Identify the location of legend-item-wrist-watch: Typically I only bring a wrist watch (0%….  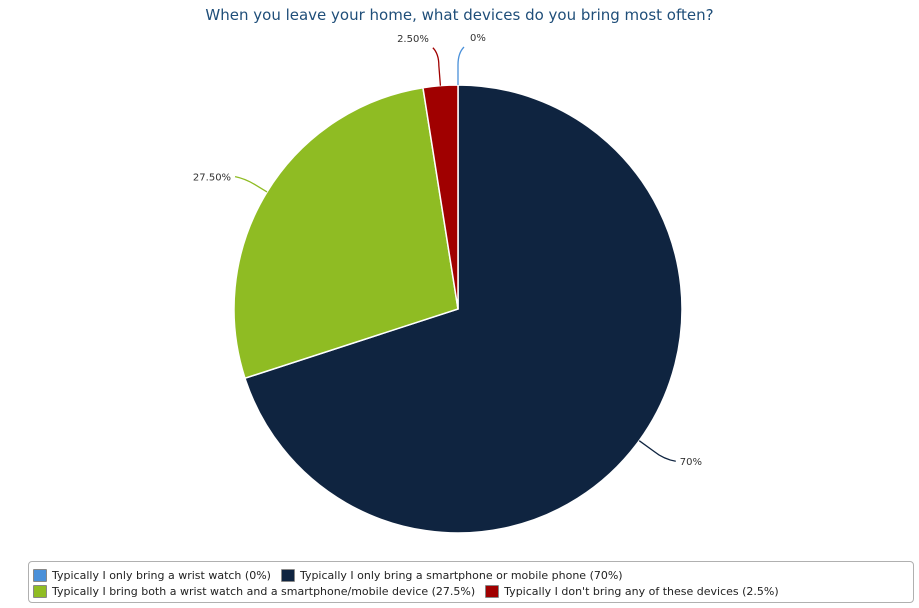
(152, 575).